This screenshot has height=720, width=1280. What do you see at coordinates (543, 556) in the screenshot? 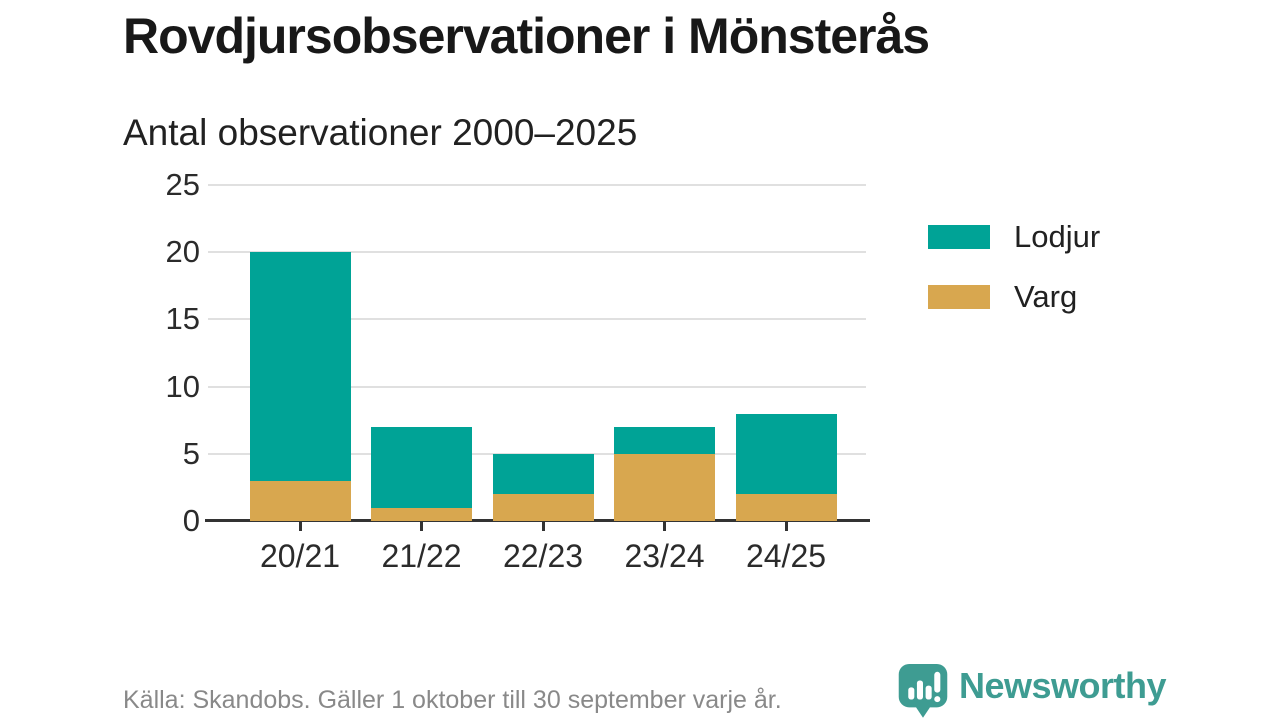
I see `x-tick-label: 22/23` at bounding box center [543, 556].